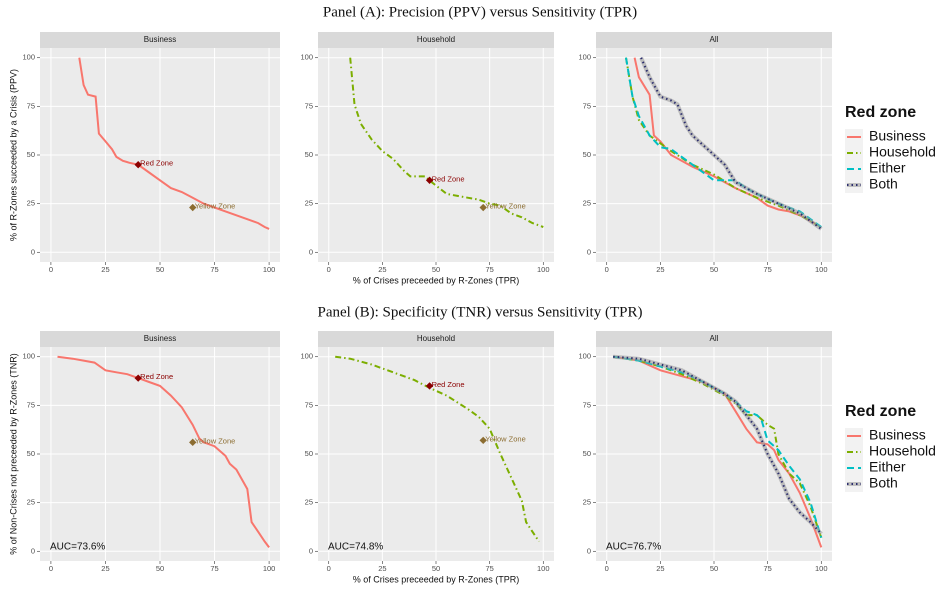 This screenshot has width=946, height=589. What do you see at coordinates (436, 280) in the screenshot?
I see `x-axis-title: % of Crises preceeded by R-Zones (TPR)` at bounding box center [436, 280].